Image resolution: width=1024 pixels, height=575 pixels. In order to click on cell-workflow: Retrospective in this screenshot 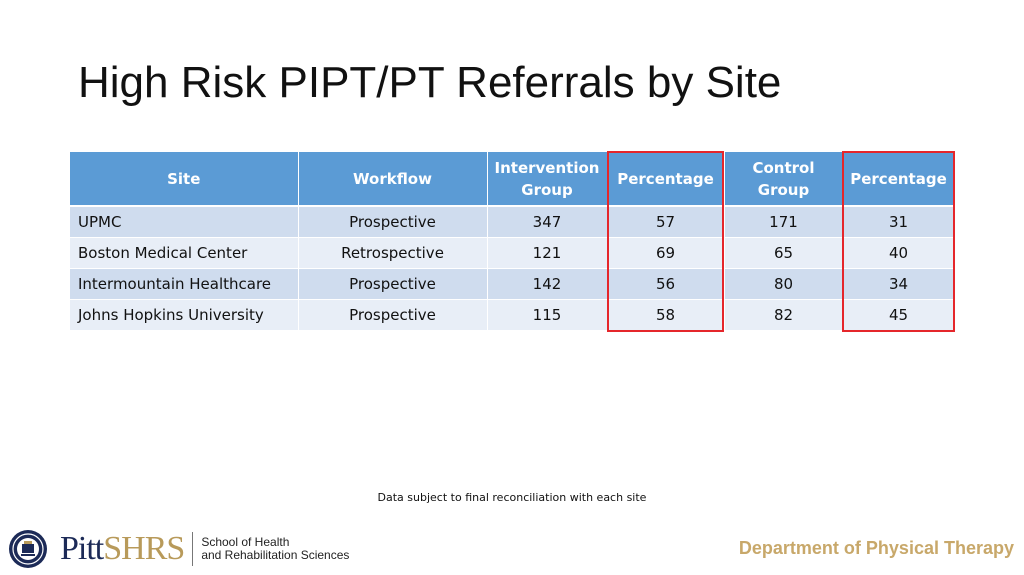, I will do `click(393, 253)`.